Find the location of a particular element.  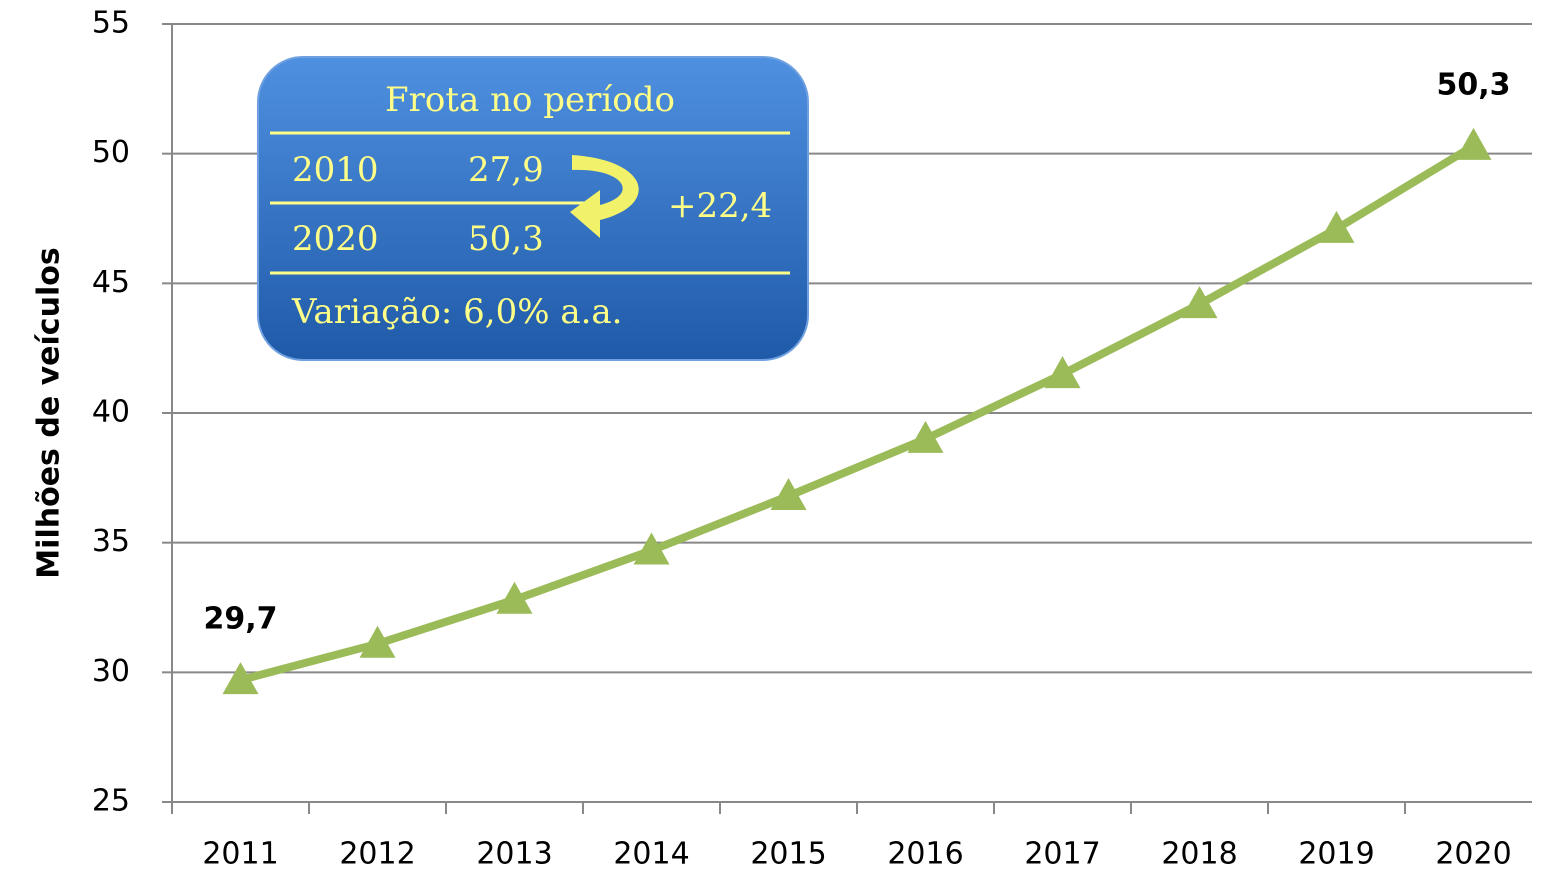

y-tick-label: 35 is located at coordinates (111, 541).